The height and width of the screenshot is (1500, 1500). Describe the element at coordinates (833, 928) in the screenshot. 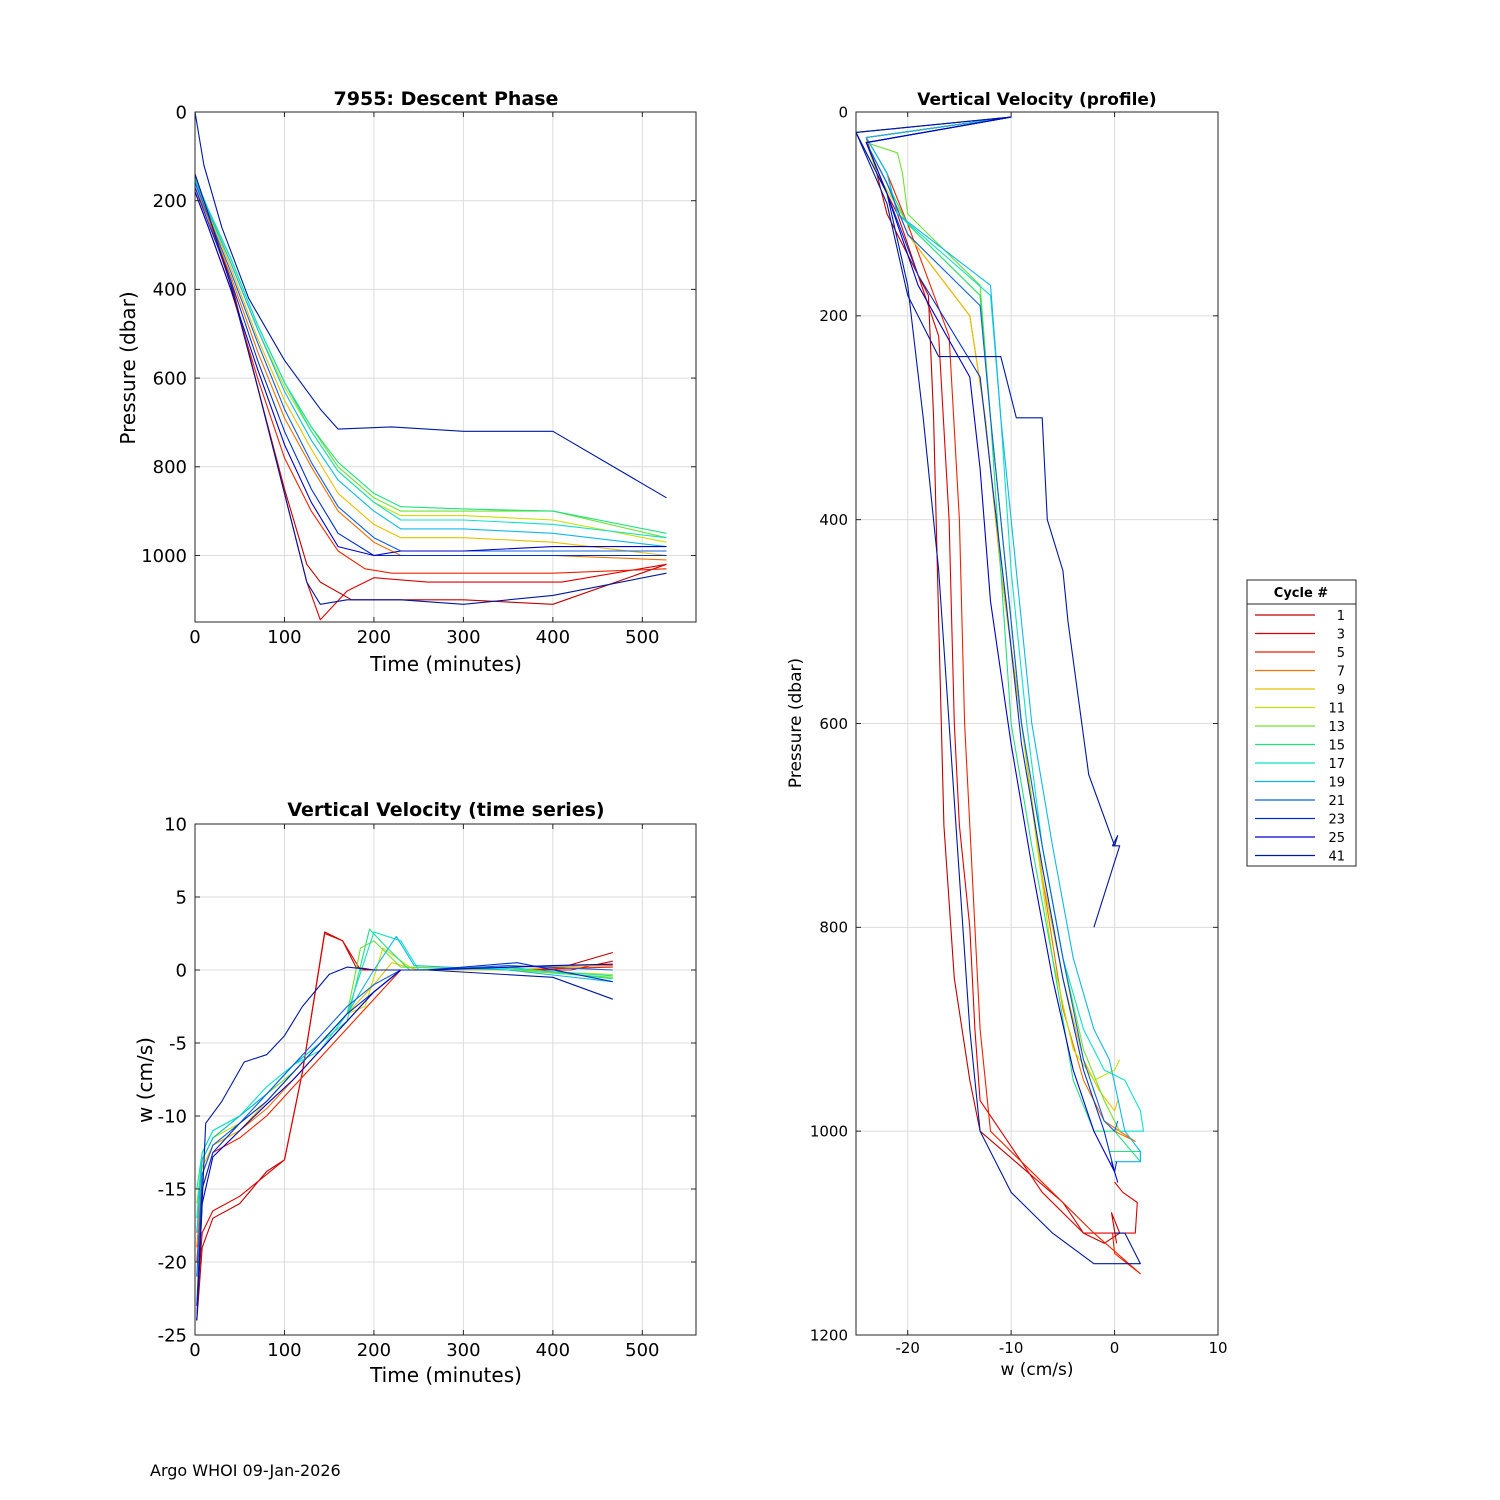

I see `wprofile-ytick-label: 800` at that location.